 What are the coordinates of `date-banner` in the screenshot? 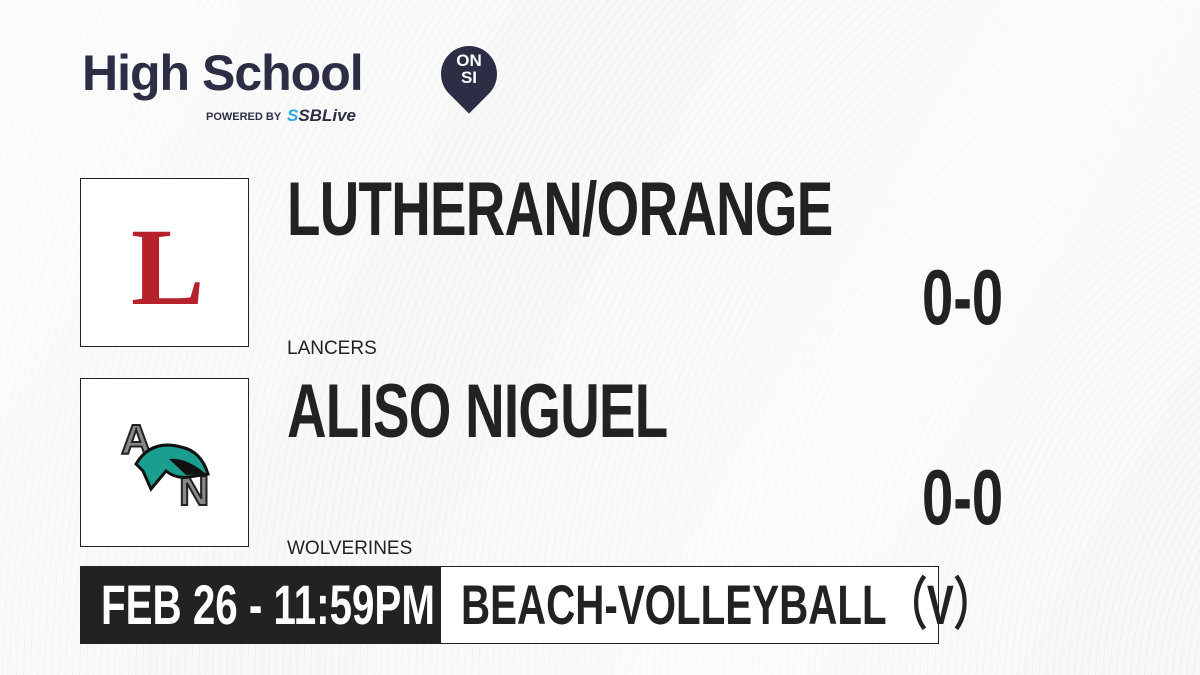 It's located at (260, 605).